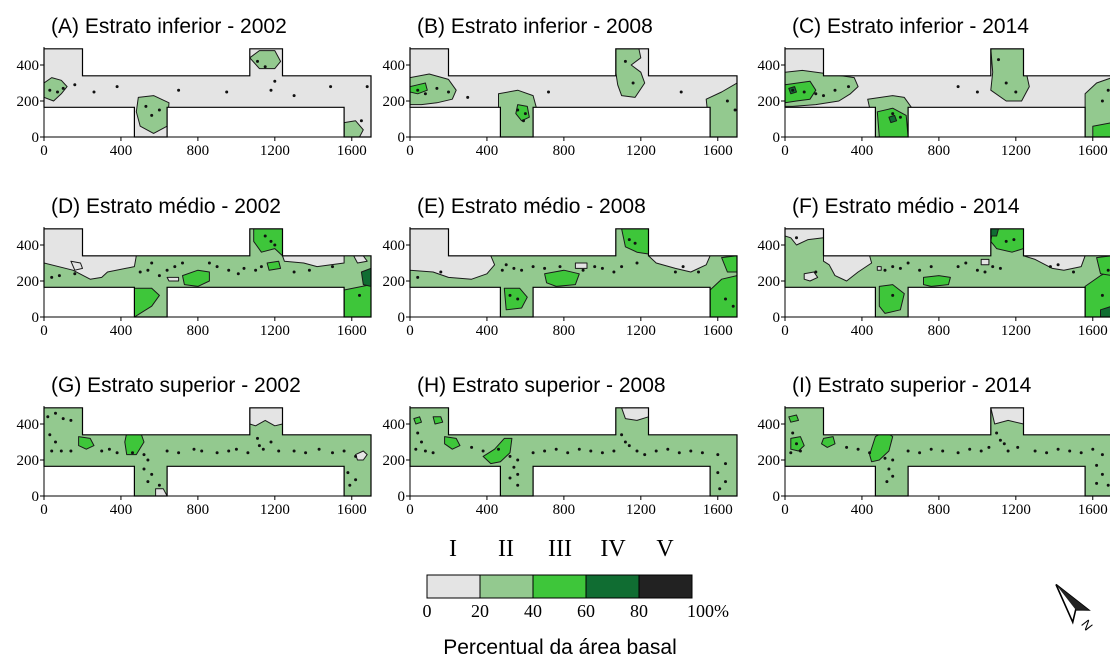 The height and width of the screenshot is (657, 1110). What do you see at coordinates (453, 549) in the screenshot?
I see `legend-class-i: I` at bounding box center [453, 549].